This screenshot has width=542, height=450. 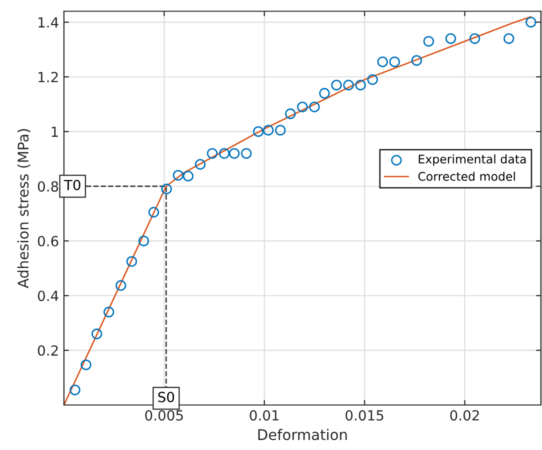 What do you see at coordinates (464, 415) in the screenshot?
I see `x-tick-label: 0.02` at bounding box center [464, 415].